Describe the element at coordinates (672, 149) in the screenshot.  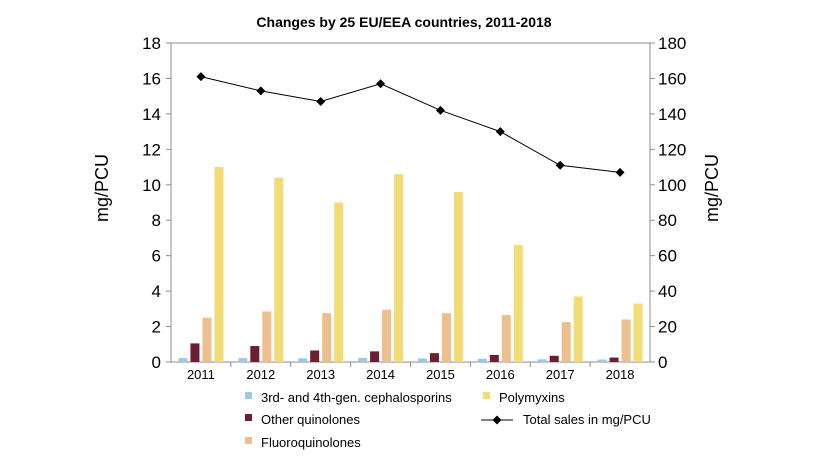
I see `right-tick-label: 120` at that location.